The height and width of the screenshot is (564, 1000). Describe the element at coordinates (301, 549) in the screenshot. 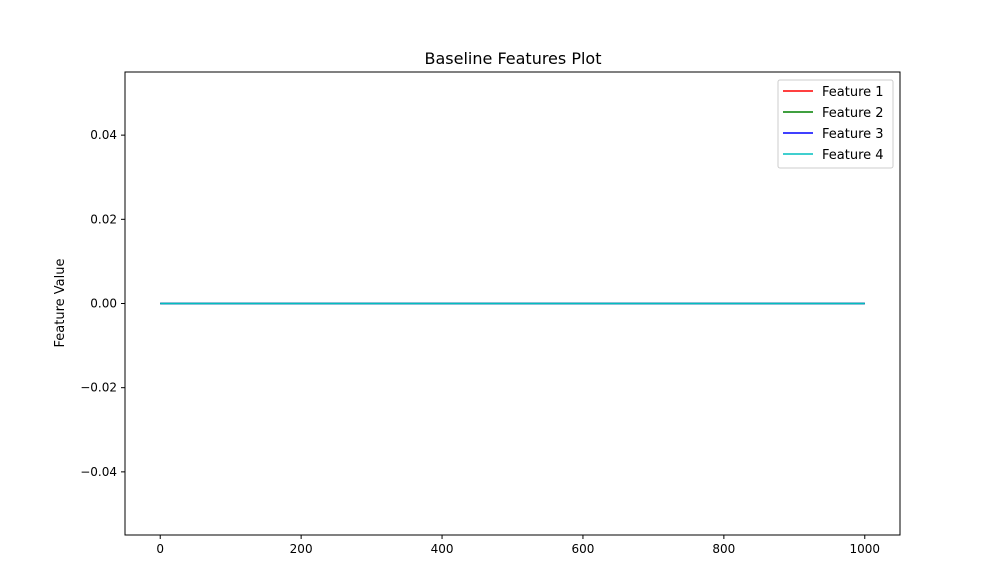

I see `x-tick-label: 200` at that location.